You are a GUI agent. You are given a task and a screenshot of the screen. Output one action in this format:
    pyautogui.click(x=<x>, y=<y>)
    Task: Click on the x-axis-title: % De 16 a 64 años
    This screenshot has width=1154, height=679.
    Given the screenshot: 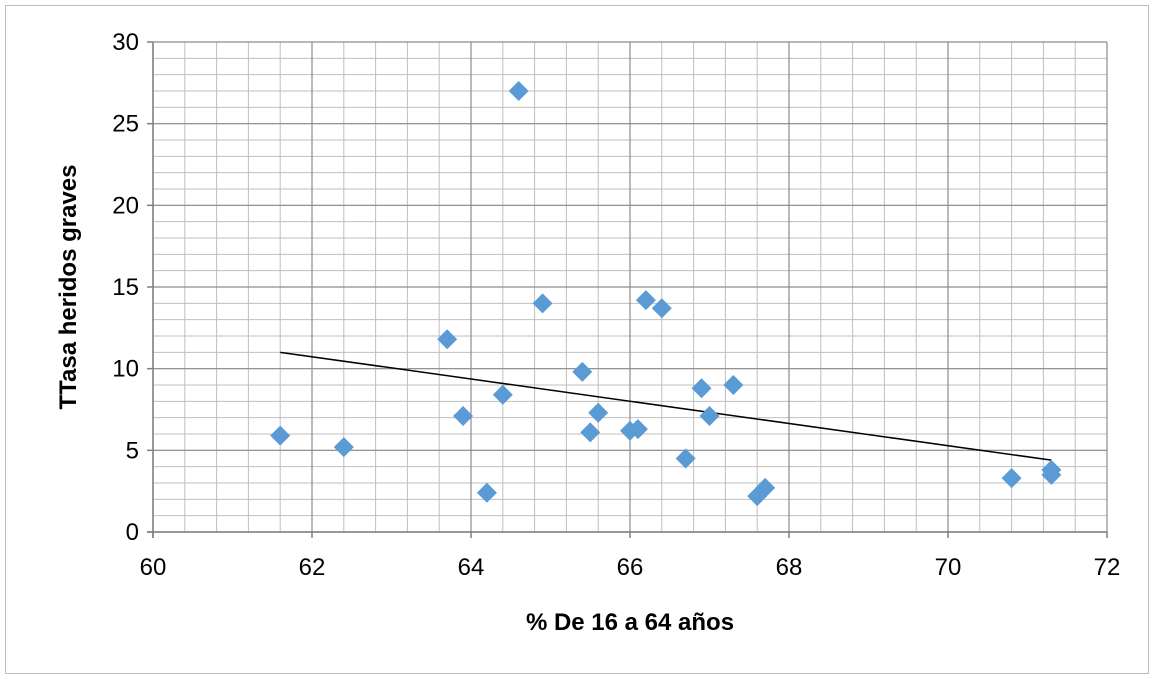 What is the action you would take?
    pyautogui.click(x=630, y=622)
    